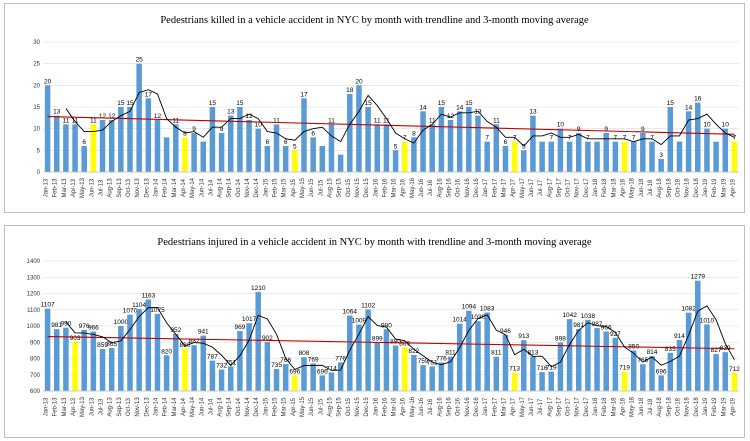 The height and width of the screenshot is (441, 750). Describe the element at coordinates (266, 406) in the screenshot. I see `x-tick-label: Jan-15` at that location.